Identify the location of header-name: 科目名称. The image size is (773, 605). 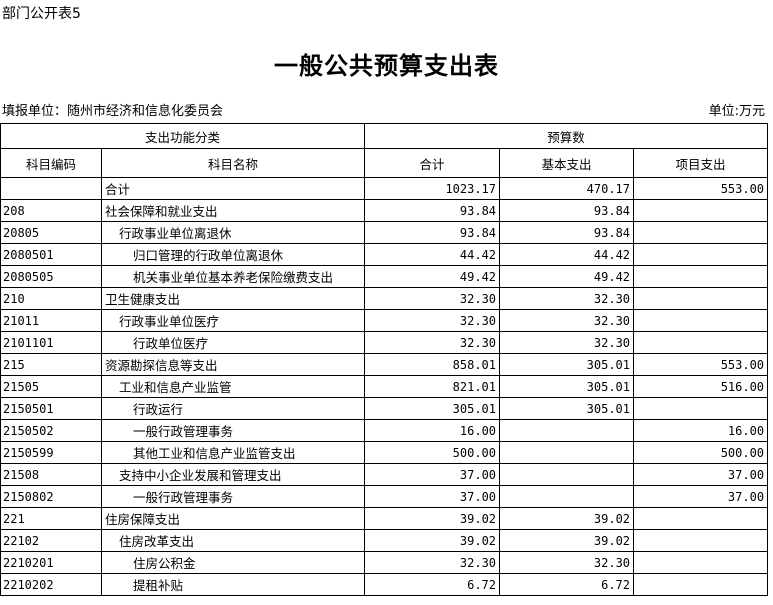
(233, 163).